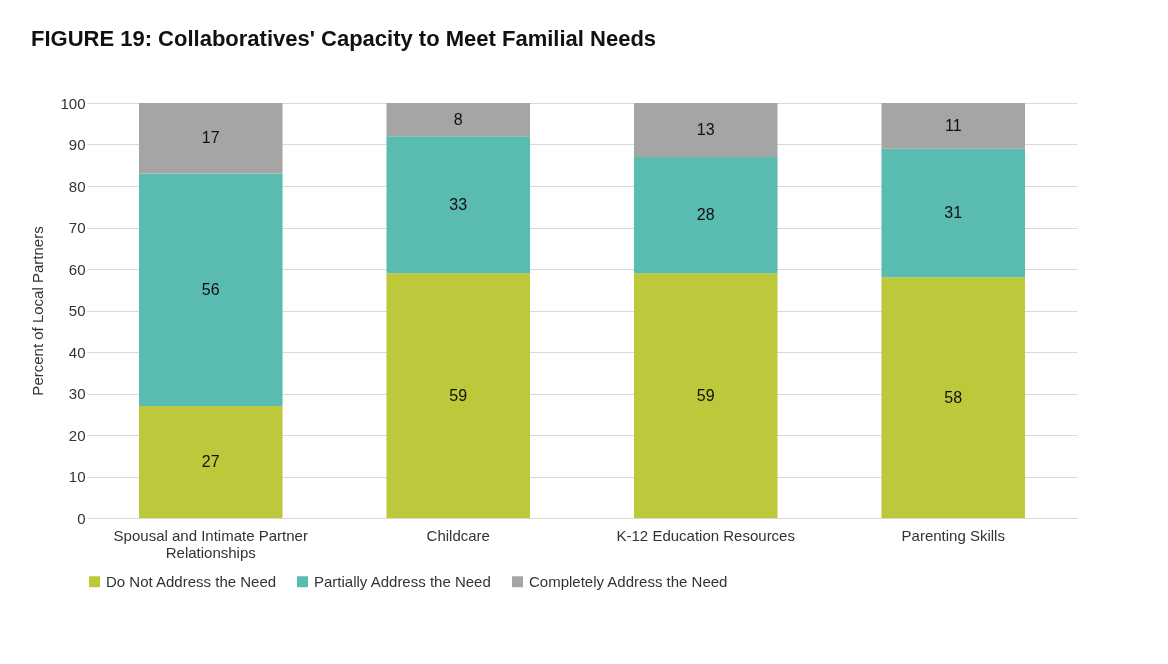  I want to click on data-label: 11, so click(953, 125).